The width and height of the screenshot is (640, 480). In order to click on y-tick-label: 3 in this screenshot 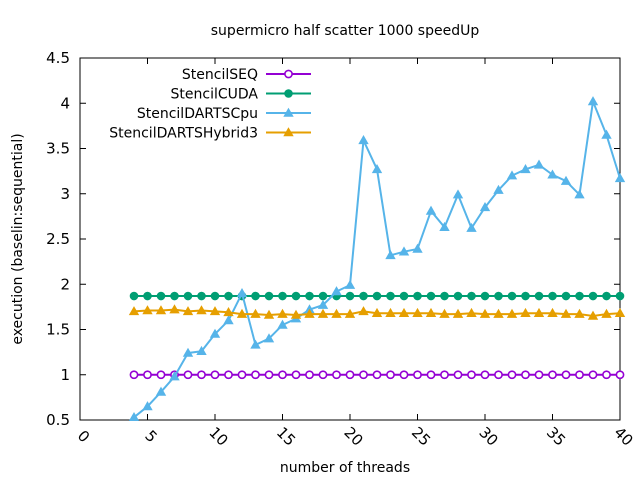, I will do `click(65, 194)`.